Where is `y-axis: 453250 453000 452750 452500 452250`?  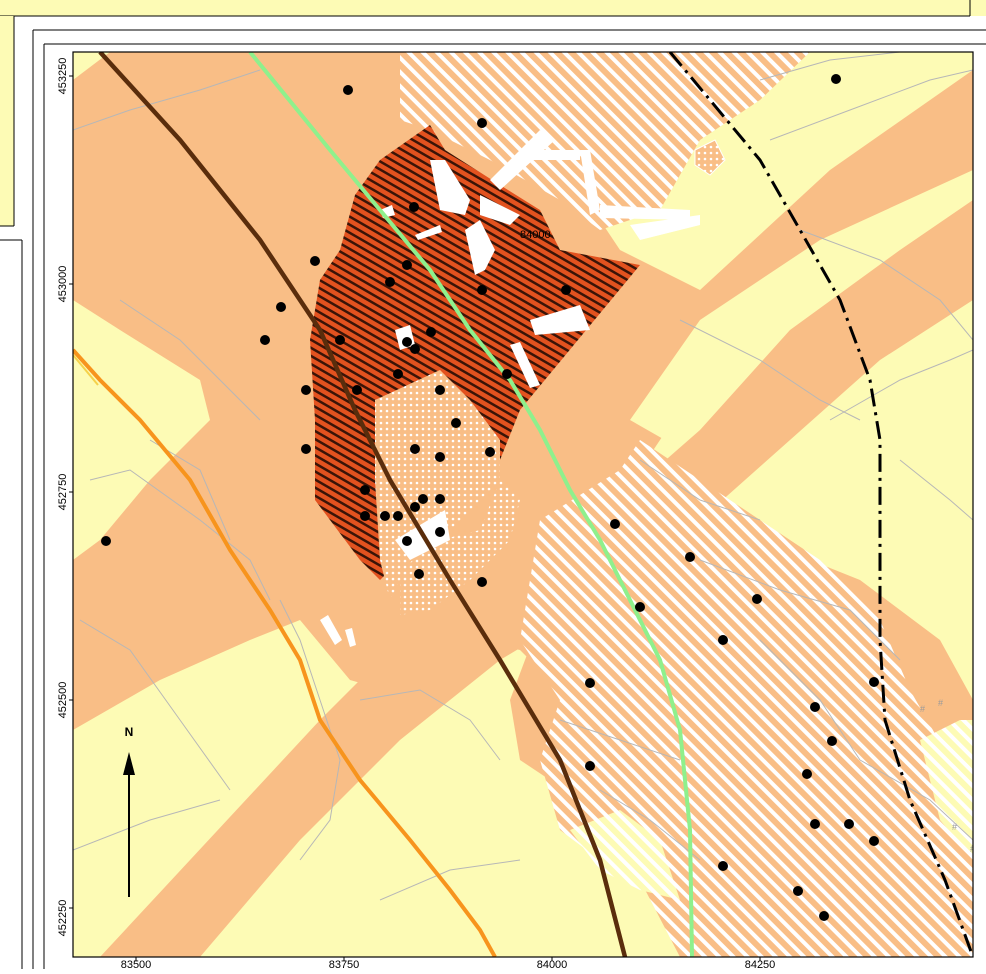
y-axis: 453250 453000 452750 452500 452250 is located at coordinates (65, 497).